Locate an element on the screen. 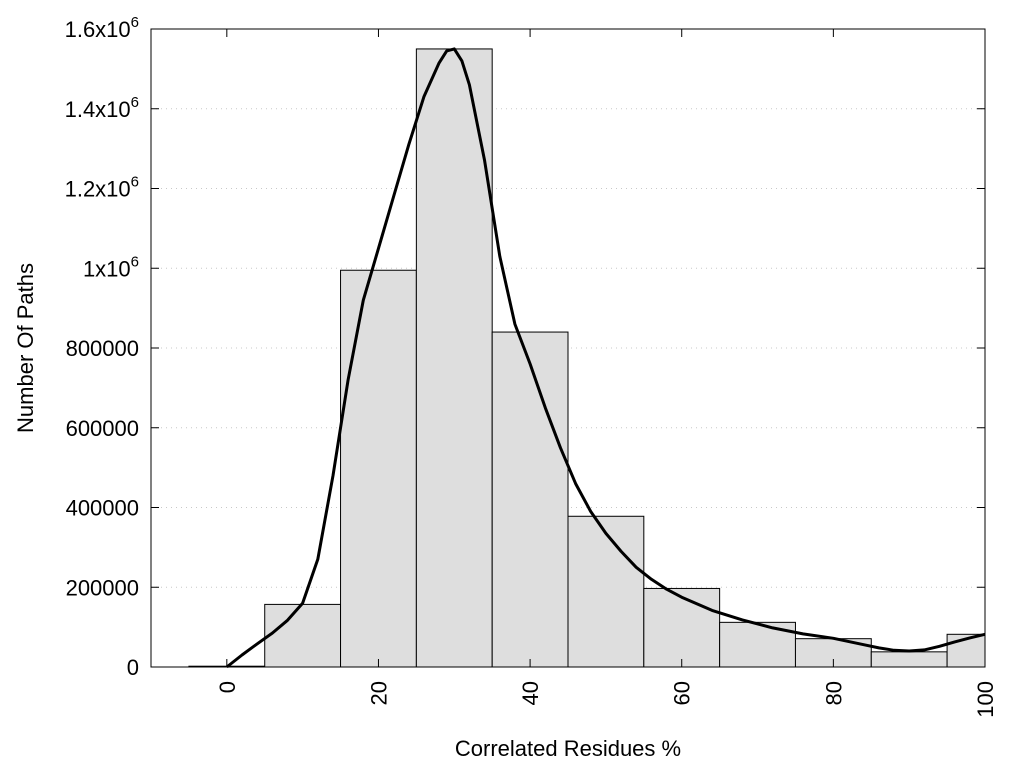  y-tick-label: 1.6x10⁶ is located at coordinates (102, 28).